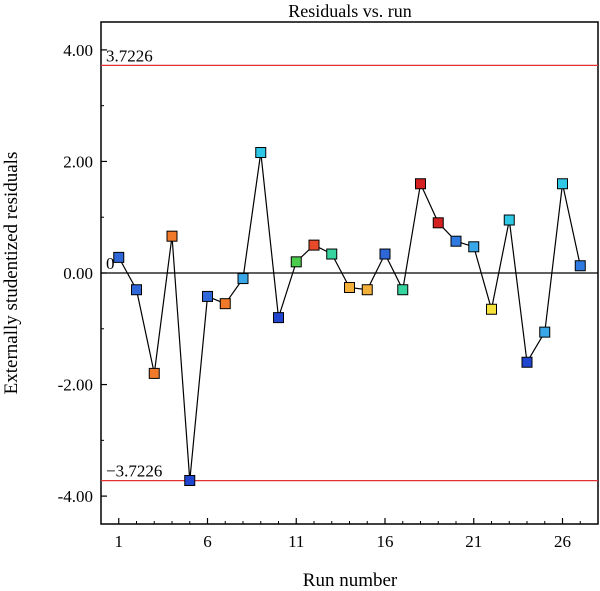 The width and height of the screenshot is (600, 591). I want to click on y-tick-label: 0.00, so click(78, 273).